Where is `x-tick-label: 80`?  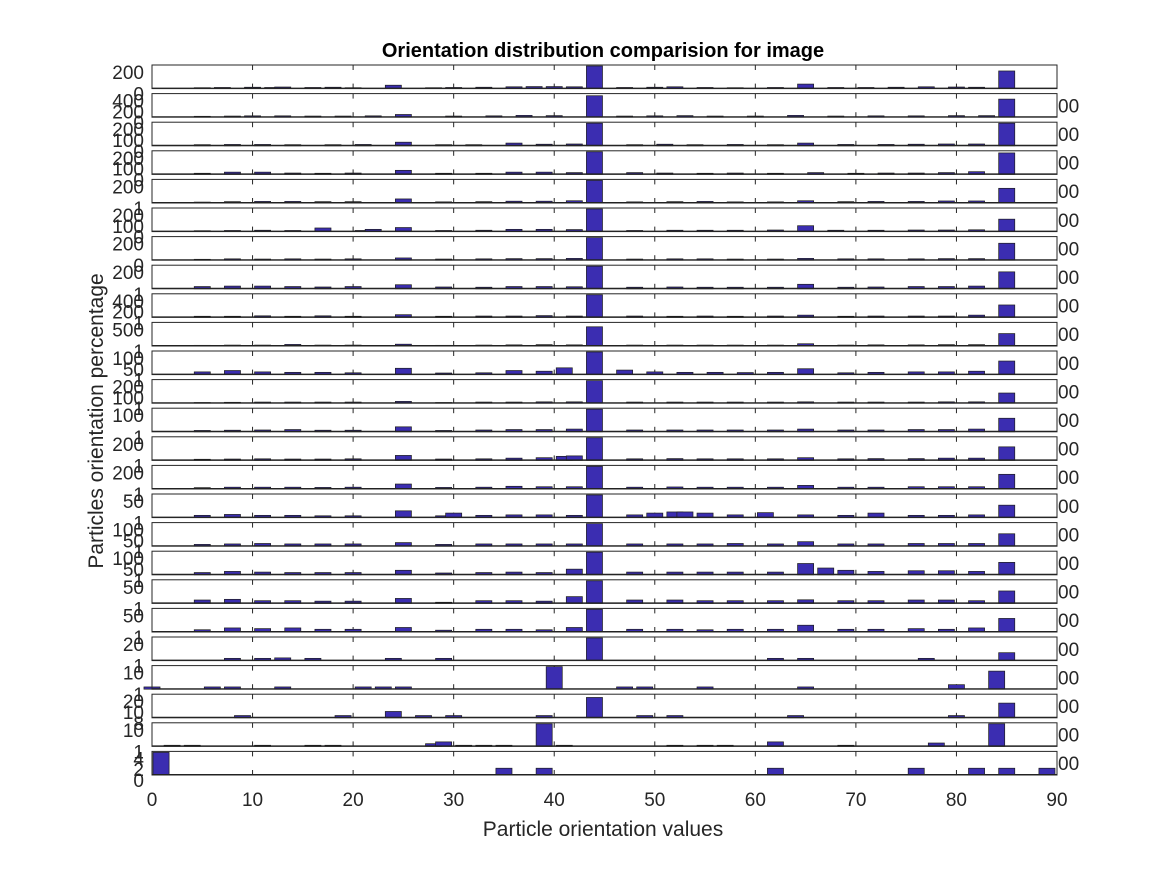
x-tick-label: 80 is located at coordinates (956, 800).